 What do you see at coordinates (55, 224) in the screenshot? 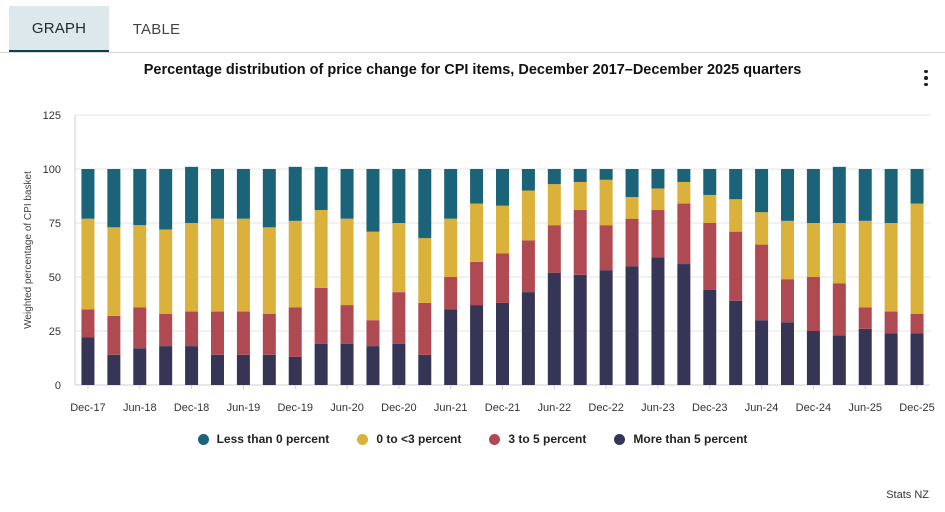
I see `y-tick-label: 75` at bounding box center [55, 224].